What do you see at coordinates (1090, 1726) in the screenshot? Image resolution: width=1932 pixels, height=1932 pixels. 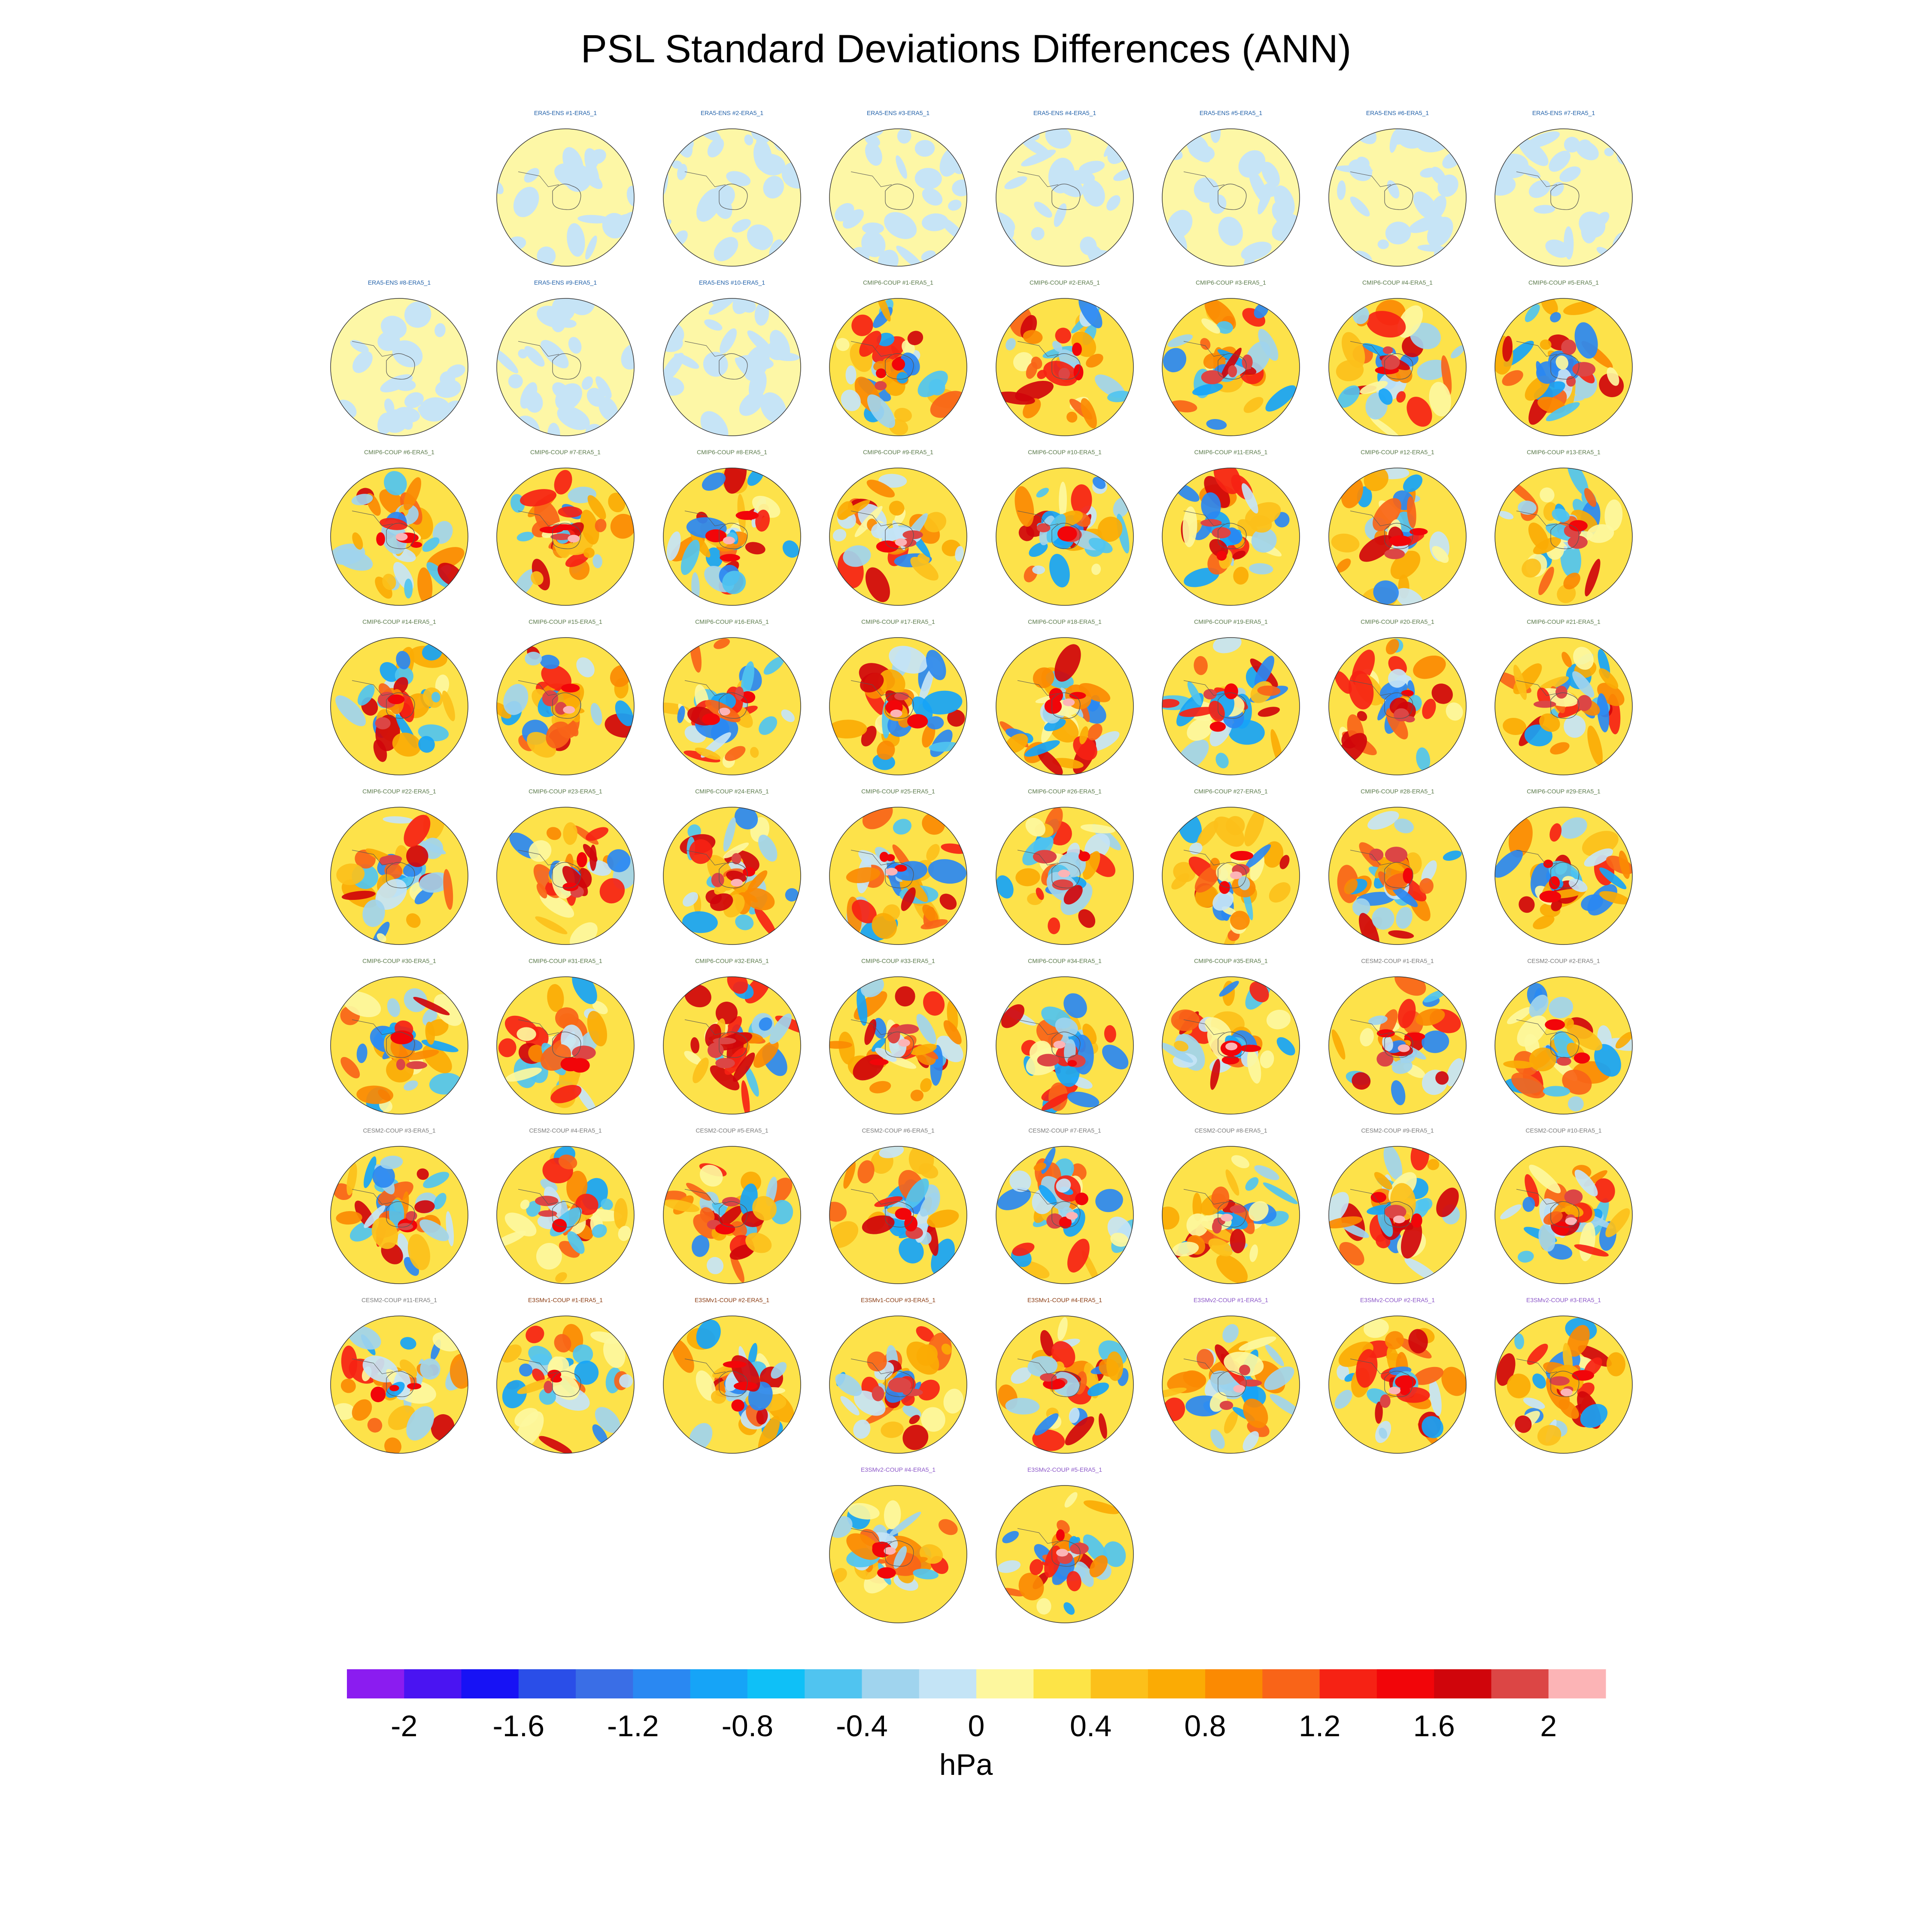 I see `colorbar-tick: 0.4` at bounding box center [1090, 1726].